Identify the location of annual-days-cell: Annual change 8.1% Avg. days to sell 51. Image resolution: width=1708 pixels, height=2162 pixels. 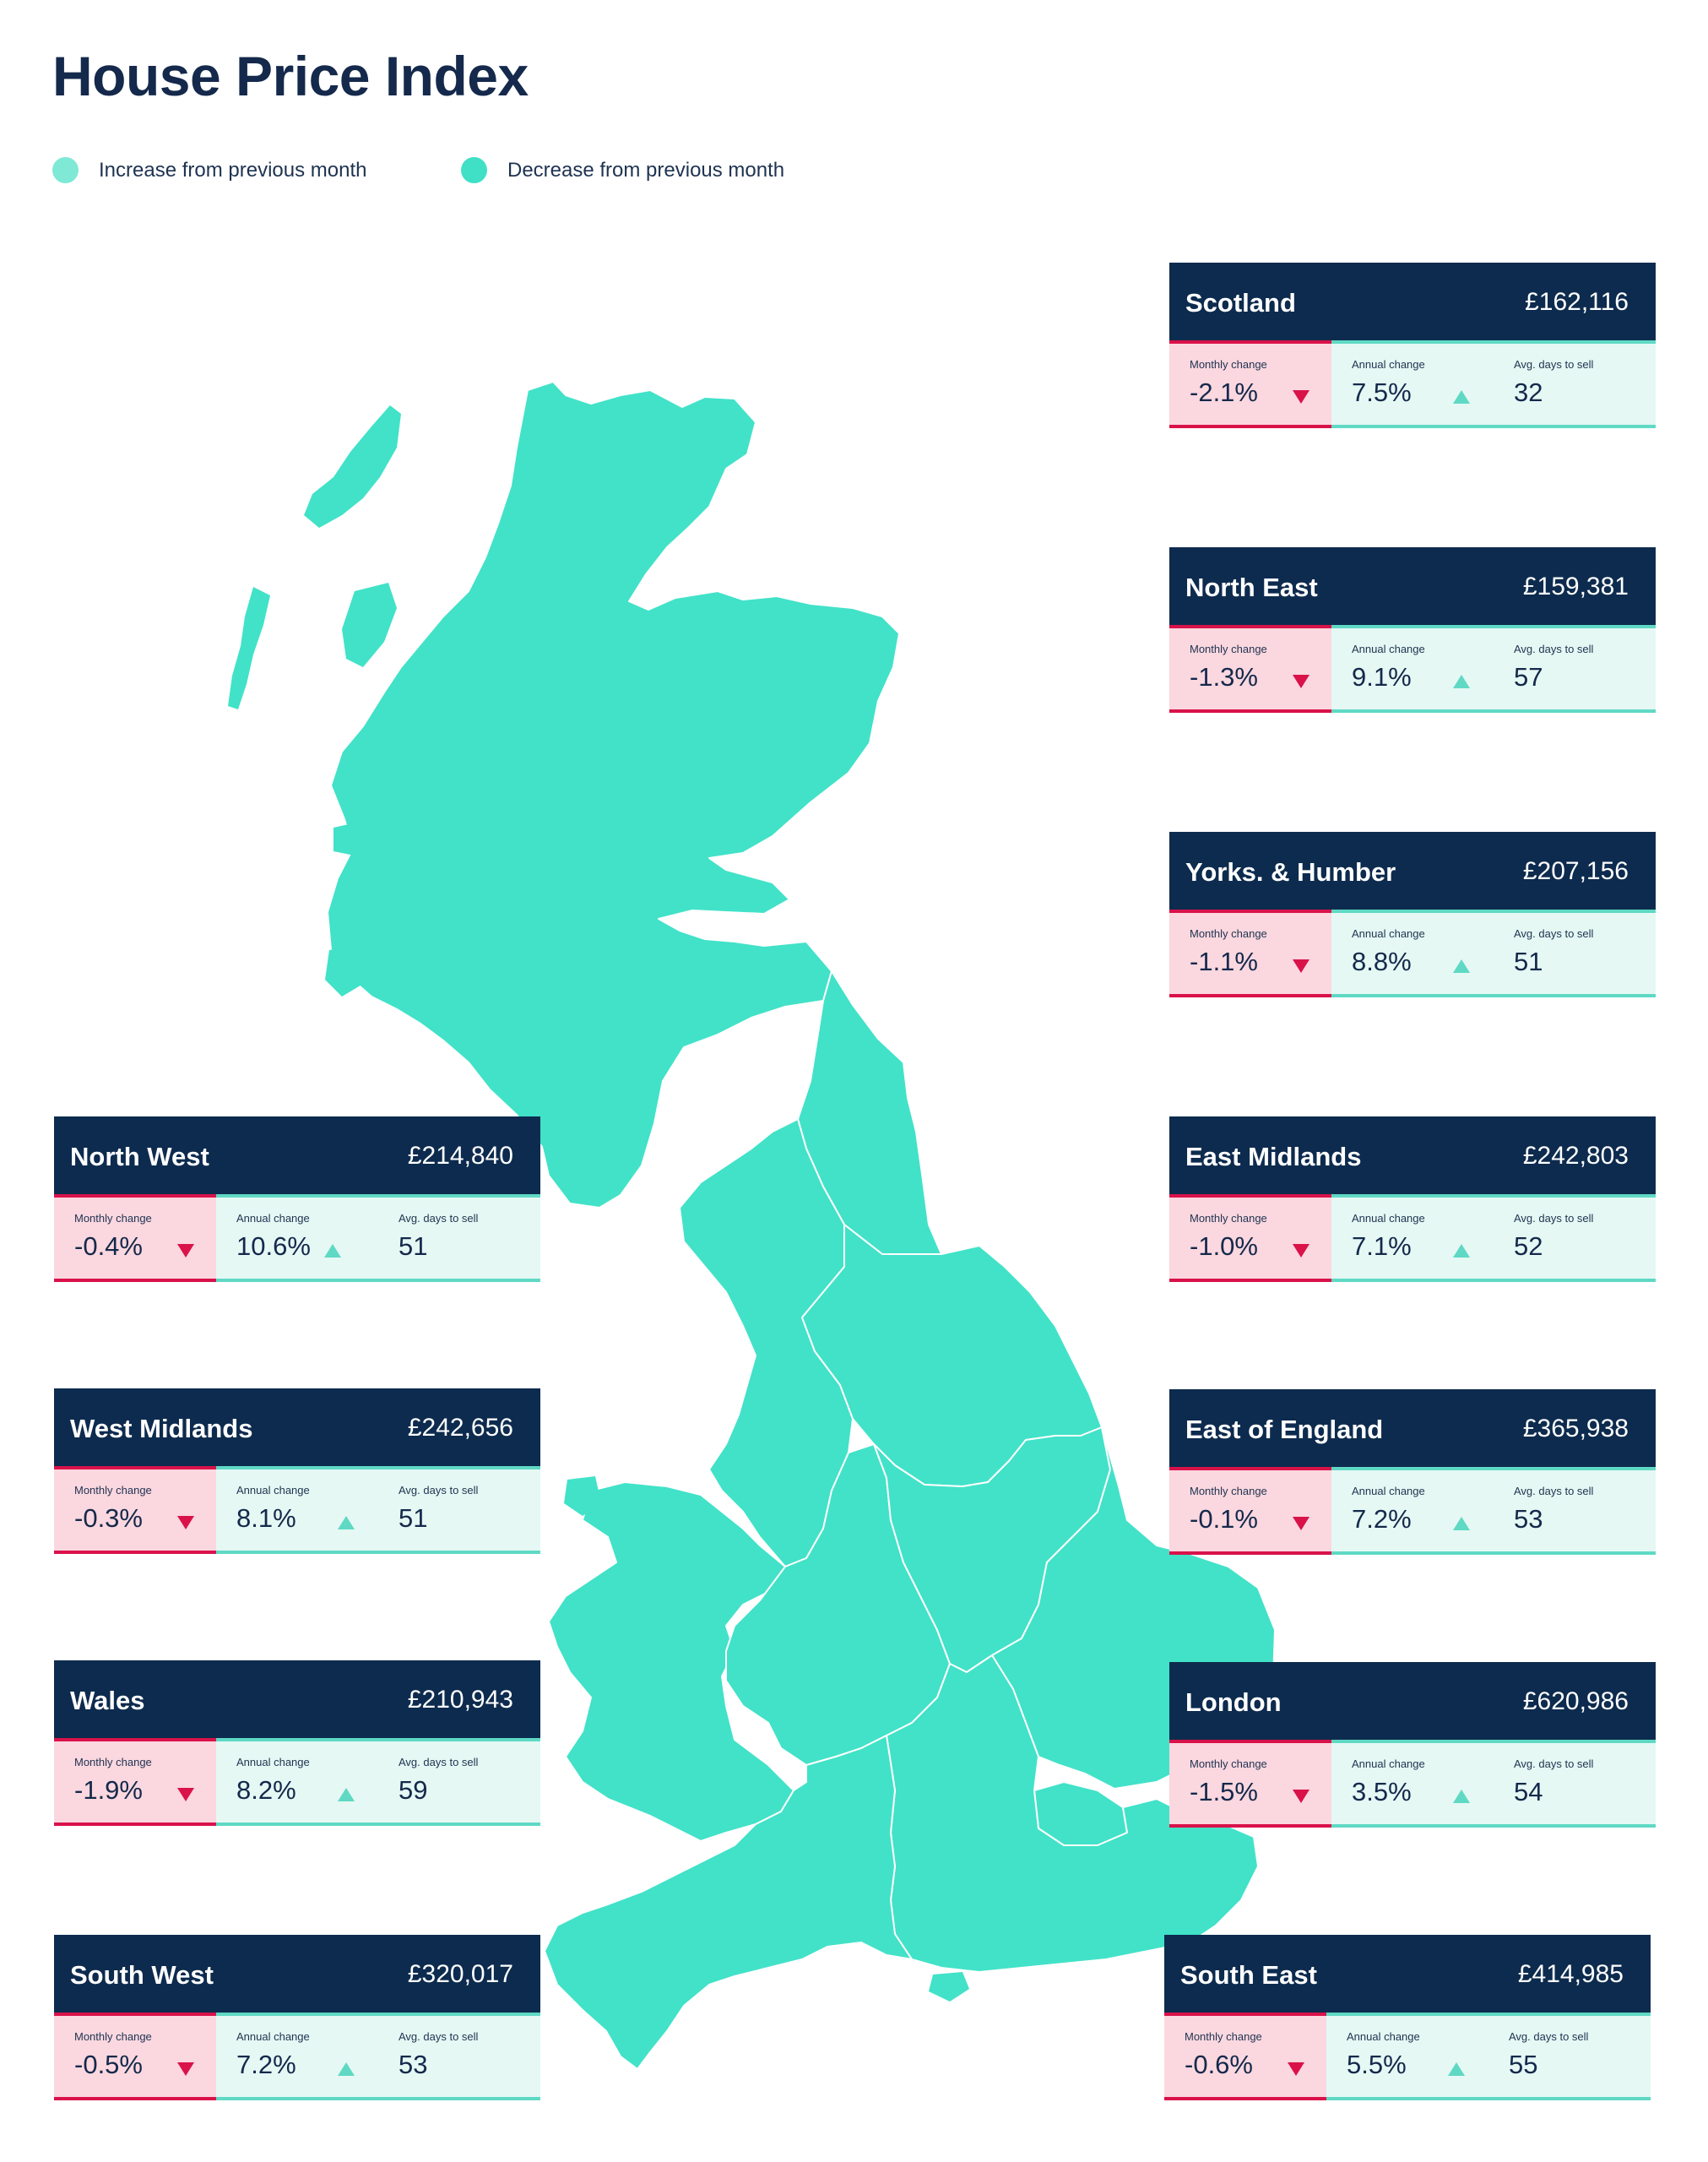
(378, 1511).